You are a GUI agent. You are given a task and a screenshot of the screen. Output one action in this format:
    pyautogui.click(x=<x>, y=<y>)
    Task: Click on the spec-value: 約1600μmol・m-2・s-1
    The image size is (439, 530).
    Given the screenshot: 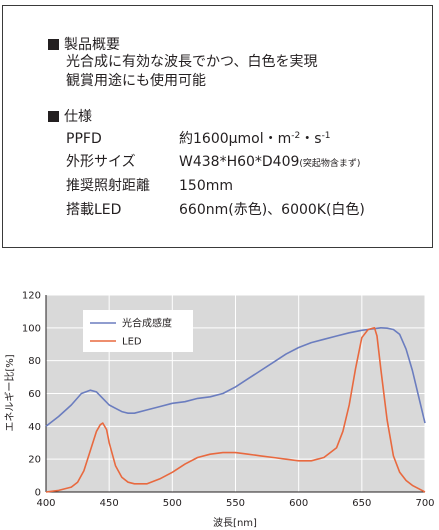 What is the action you would take?
    pyautogui.click(x=255, y=139)
    